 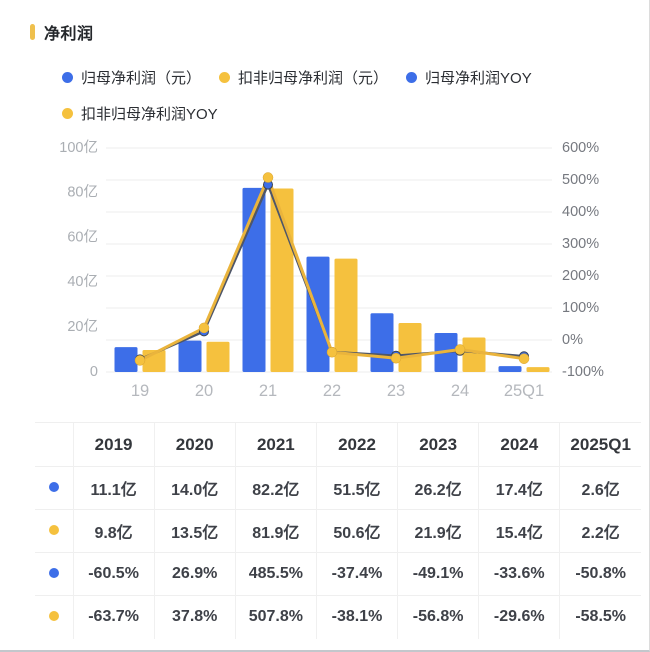 What do you see at coordinates (82, 192) in the screenshot?
I see `svg-text: 80亿` at bounding box center [82, 192].